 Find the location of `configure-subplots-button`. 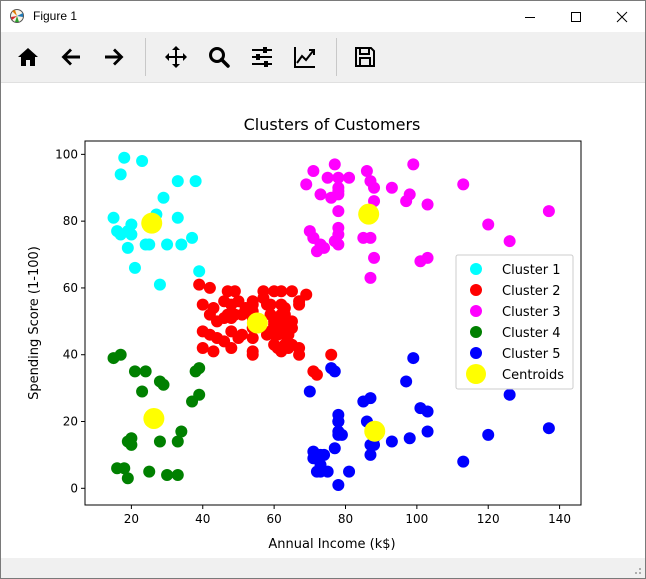

configure-subplots-button is located at coordinates (262, 57).